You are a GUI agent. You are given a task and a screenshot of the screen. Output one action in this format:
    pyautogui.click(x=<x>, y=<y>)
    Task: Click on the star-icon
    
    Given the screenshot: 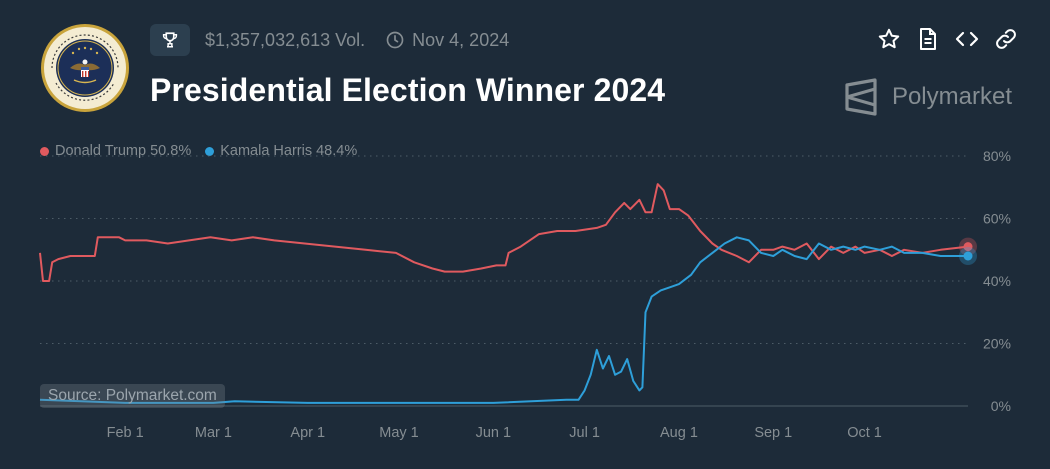 What is the action you would take?
    pyautogui.click(x=889, y=38)
    